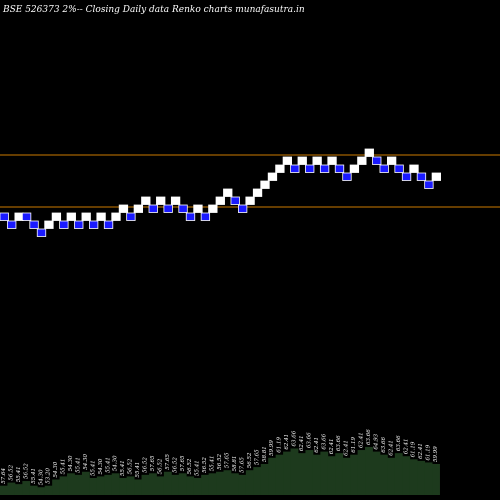 This screenshot has height=500, width=500. Describe the element at coordinates (377, 441) in the screenshot. I see `brick-price-label: 64.93` at that location.